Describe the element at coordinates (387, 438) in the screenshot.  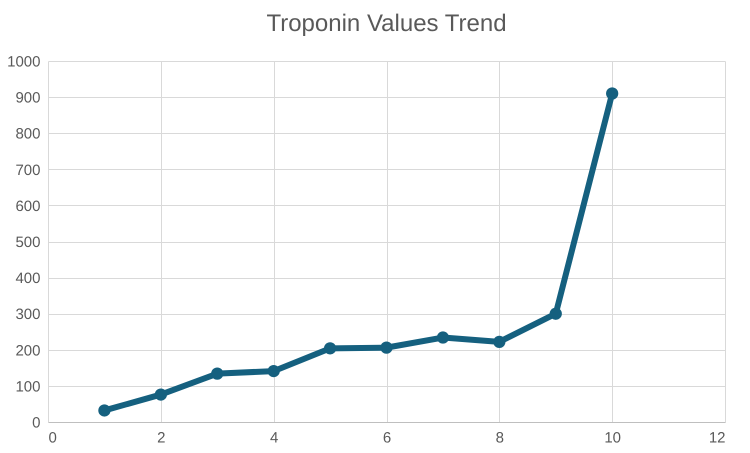
I see `x-tick-label: 6` at that location.